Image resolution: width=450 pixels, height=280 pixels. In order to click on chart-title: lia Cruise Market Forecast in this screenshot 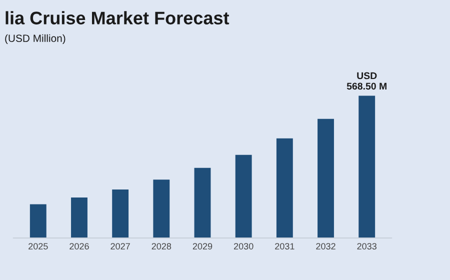, I will do `click(118, 17)`.